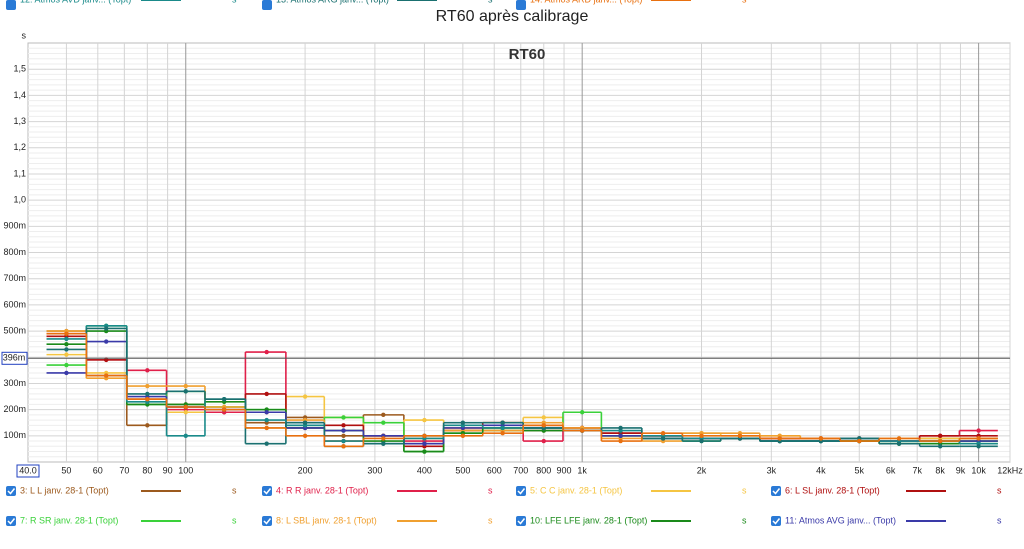 The height and width of the screenshot is (549, 1024). What do you see at coordinates (19, 200) in the screenshot?
I see `y-tick-label: 1,0` at bounding box center [19, 200].